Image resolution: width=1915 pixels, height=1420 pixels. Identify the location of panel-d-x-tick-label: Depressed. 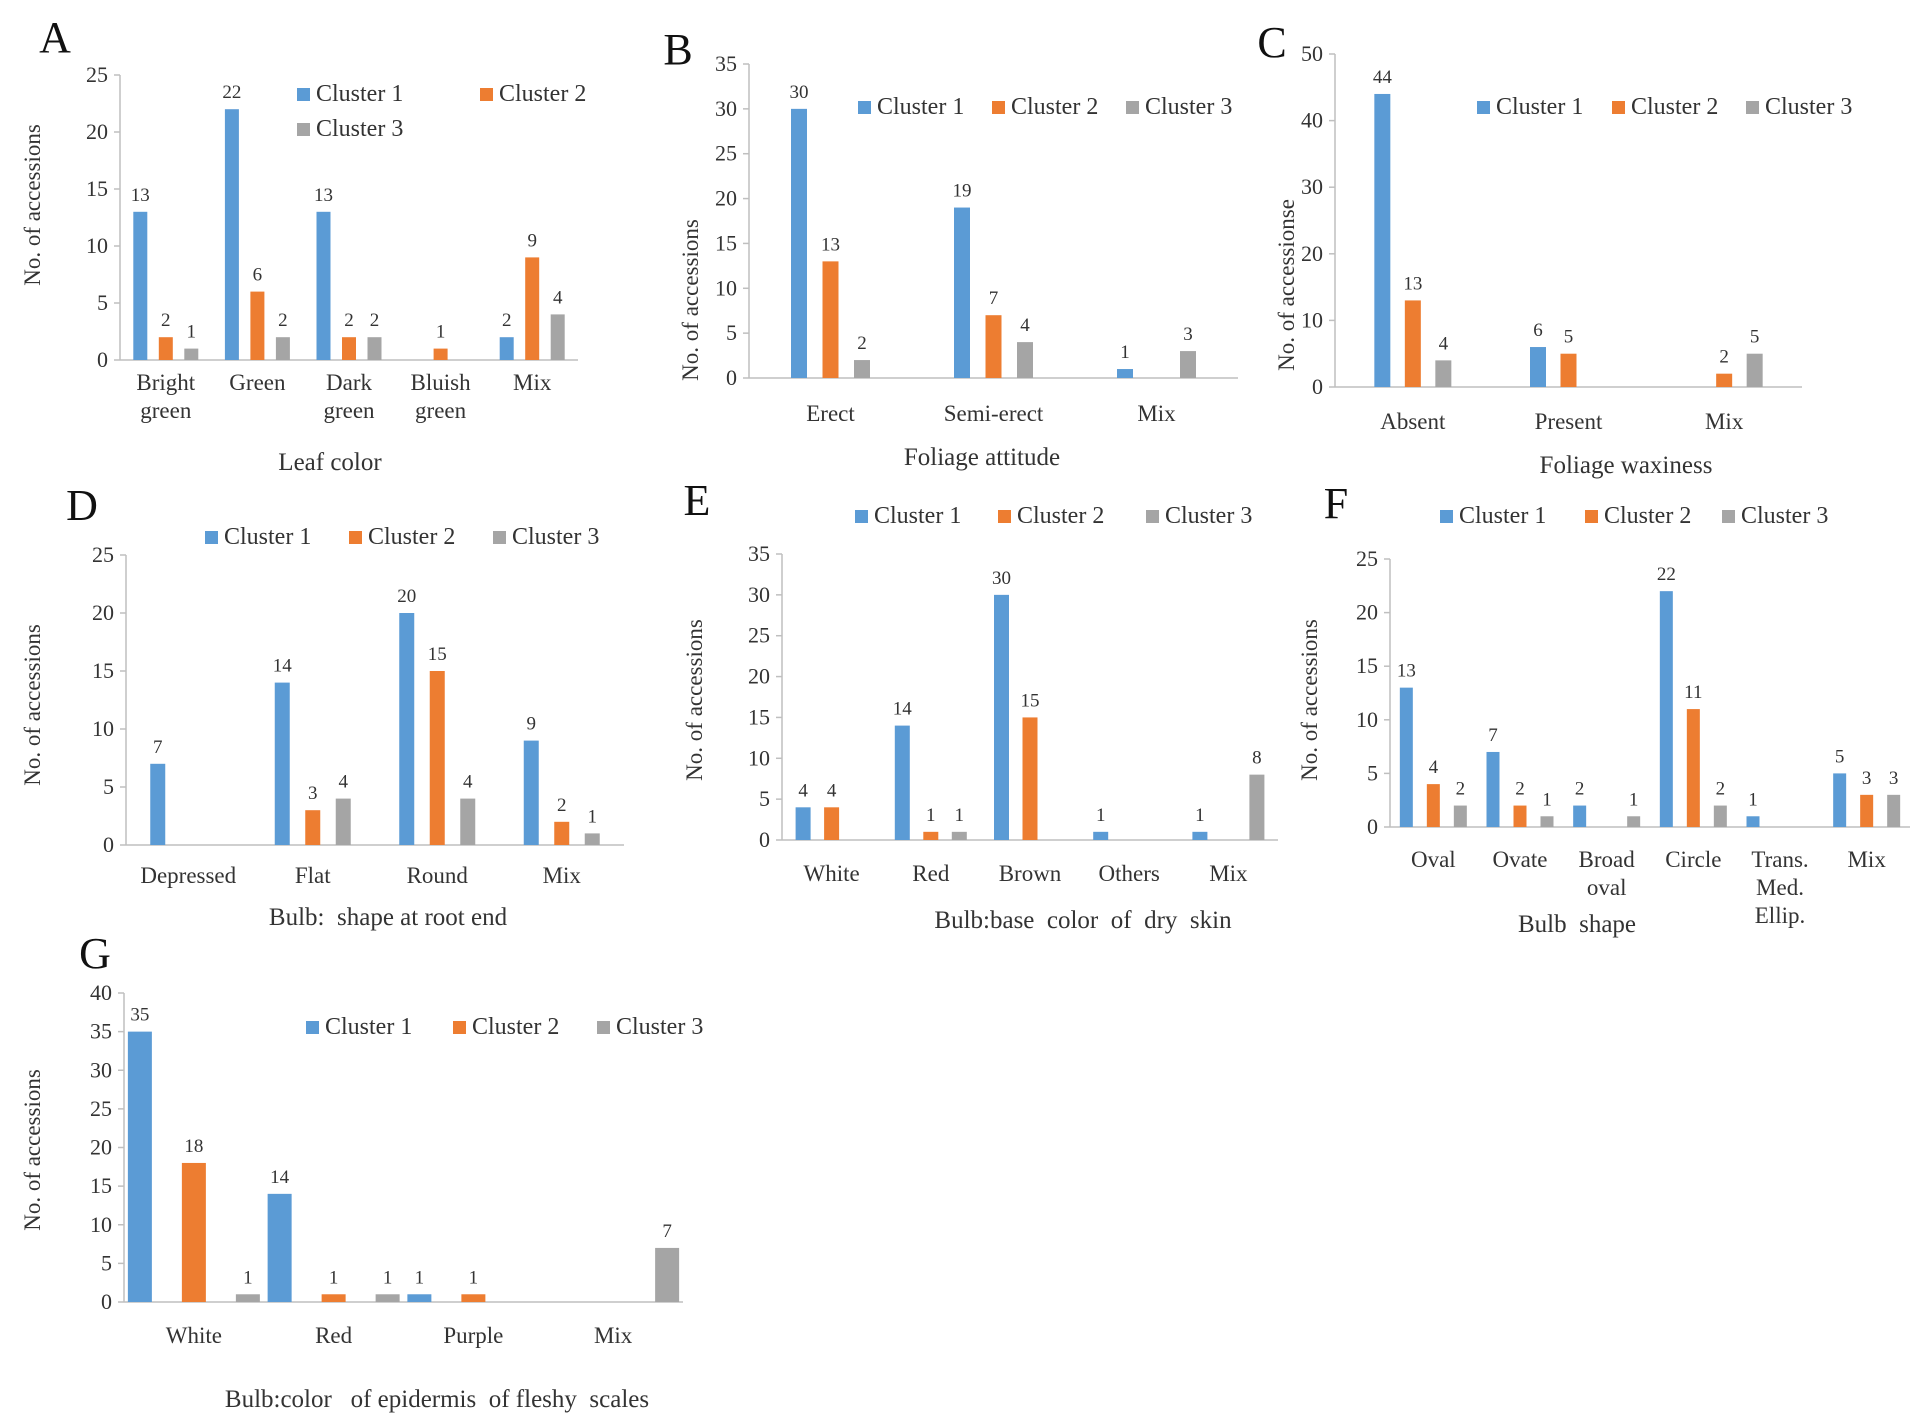
(188, 875).